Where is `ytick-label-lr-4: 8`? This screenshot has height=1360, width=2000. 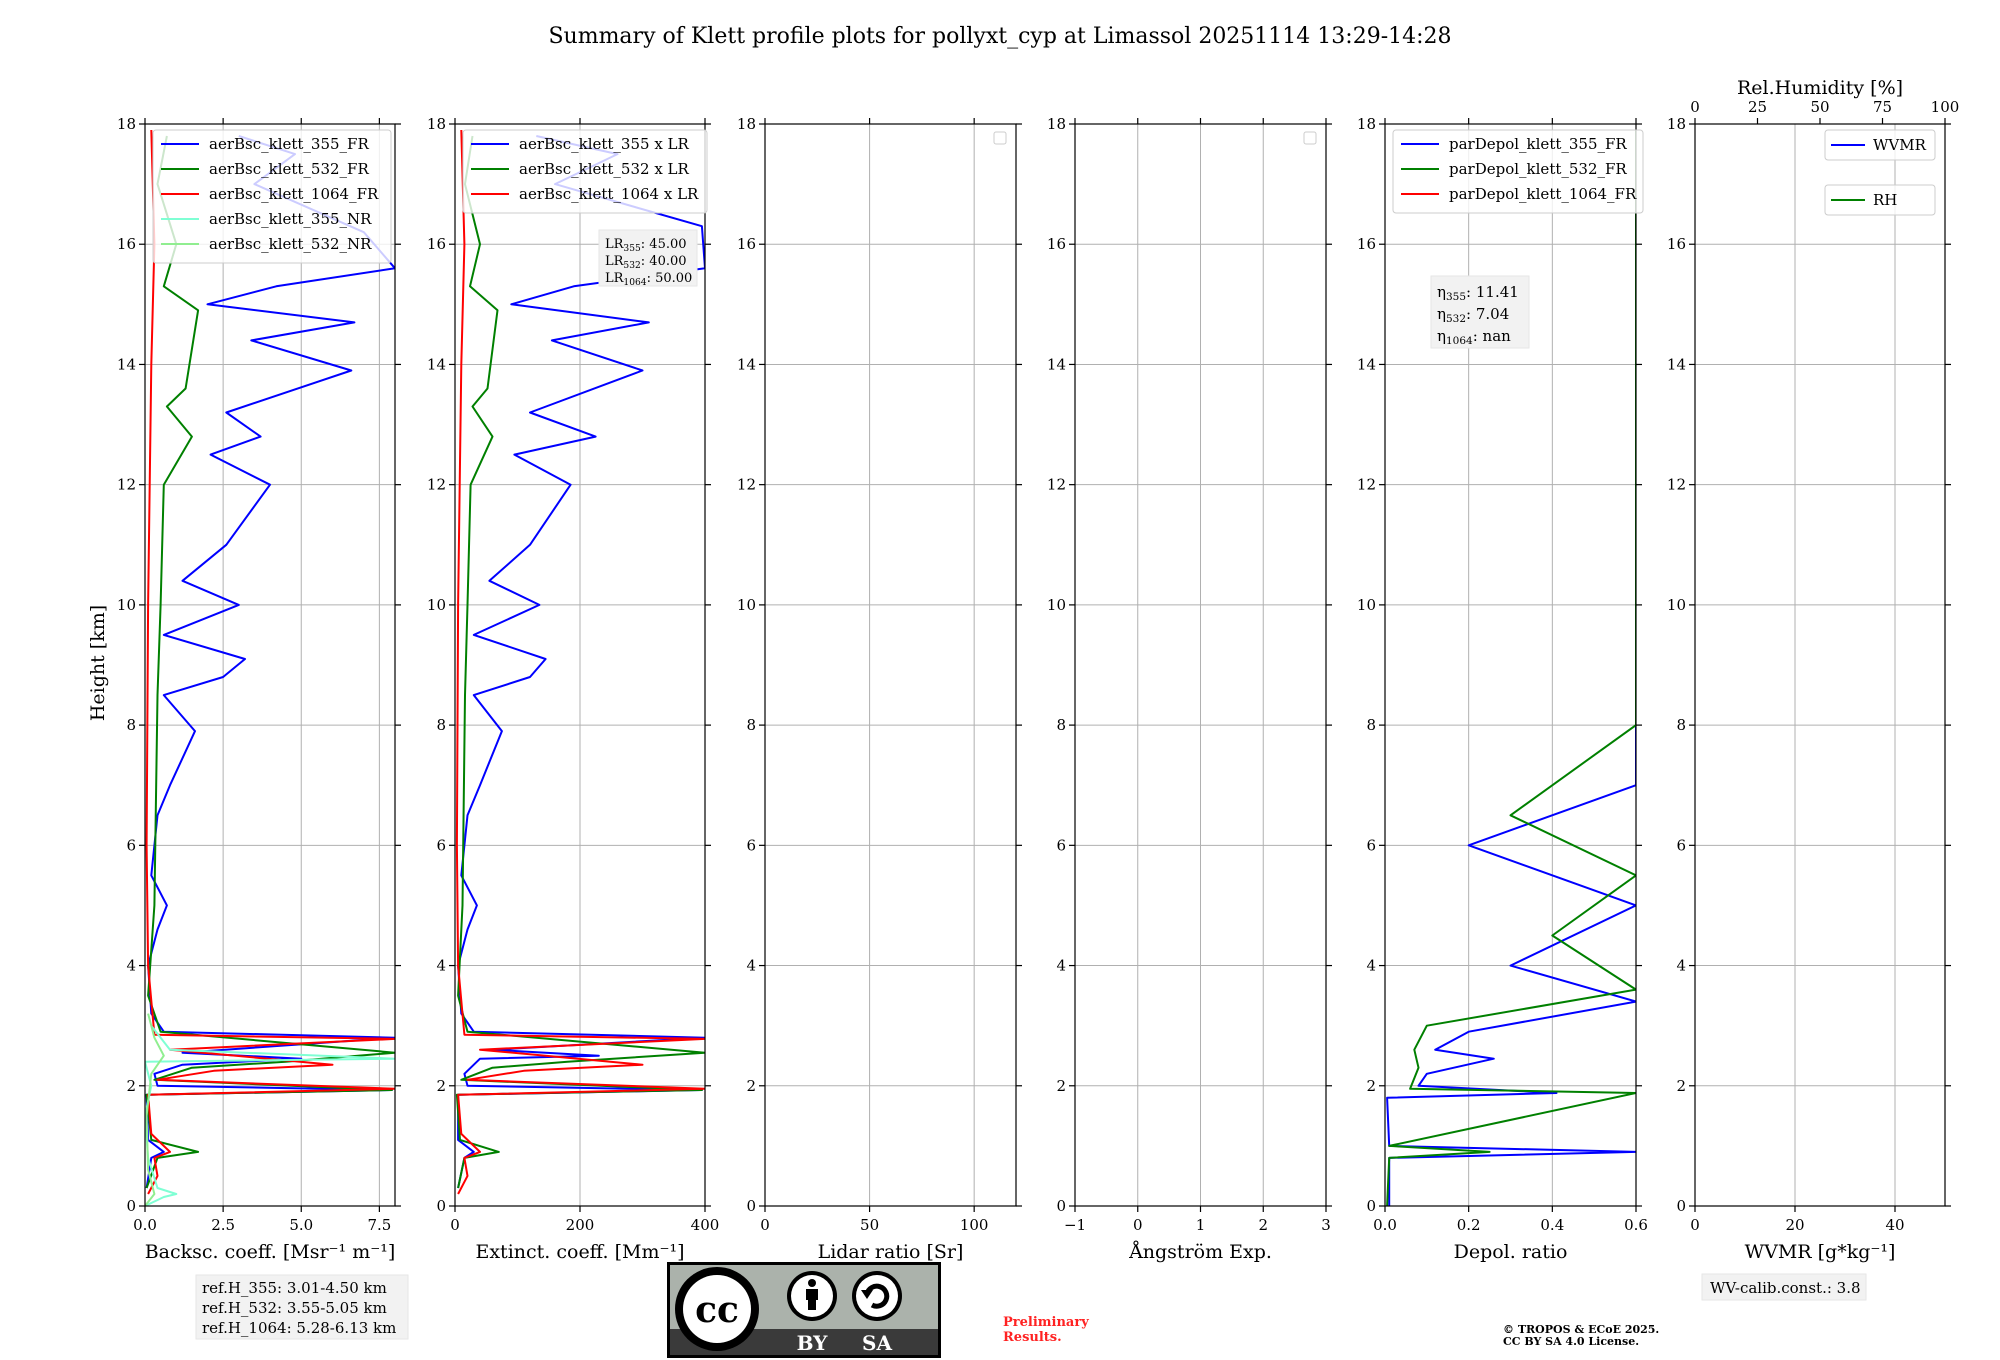
ytick-label-lr-4: 8 is located at coordinates (751, 725).